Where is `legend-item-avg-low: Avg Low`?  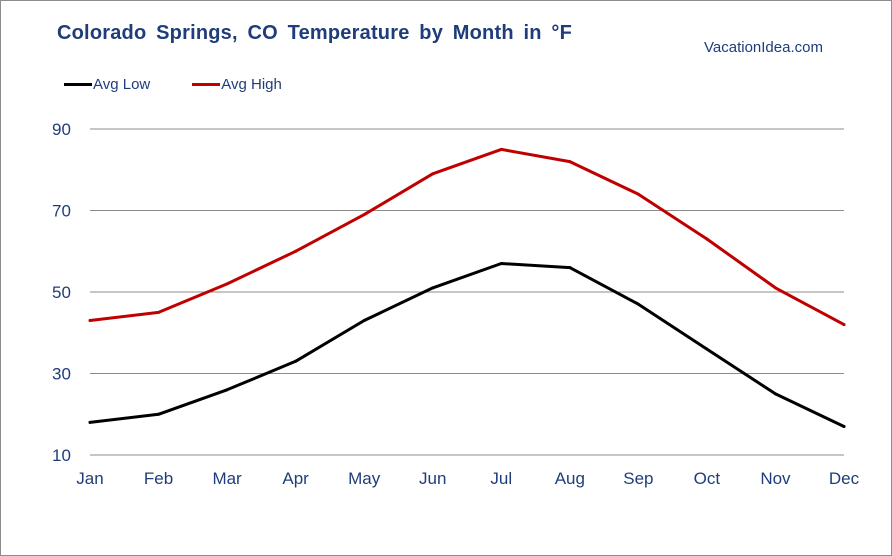 legend-item-avg-low: Avg Low is located at coordinates (107, 84).